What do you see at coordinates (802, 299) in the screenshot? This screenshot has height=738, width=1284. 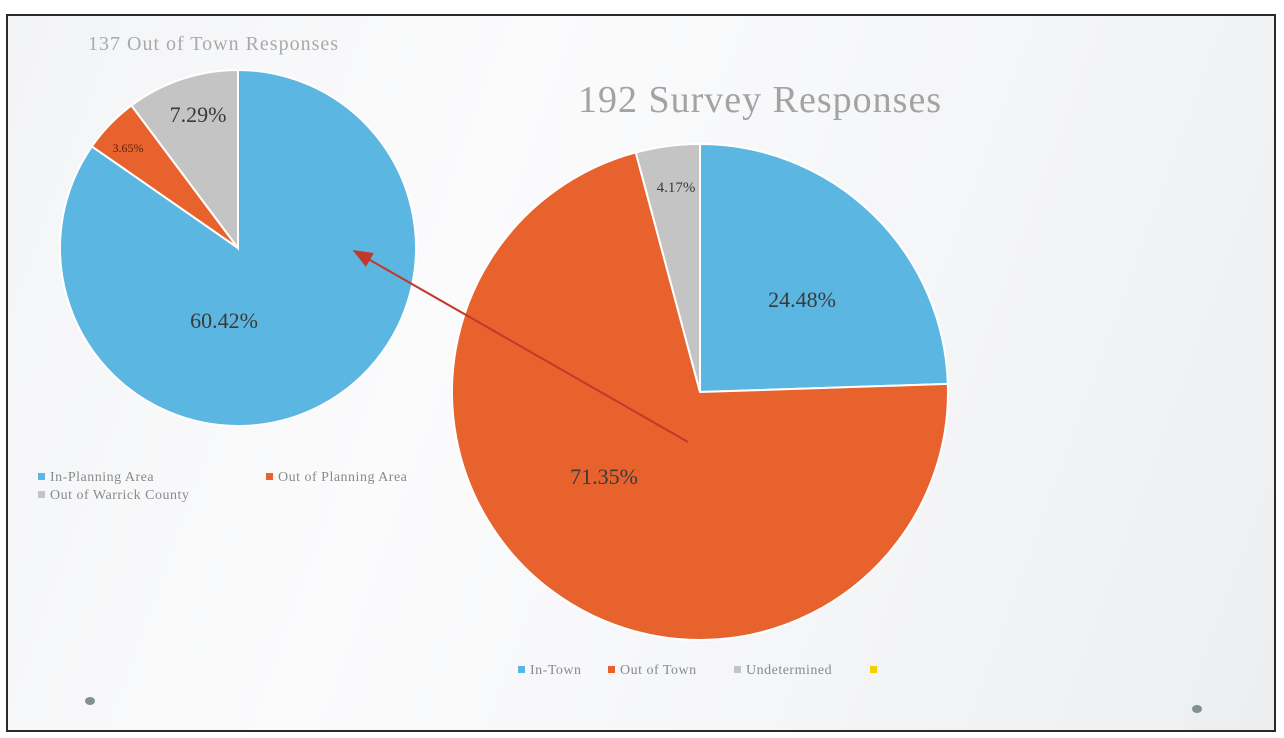 I see `pie-label-in-town: 24.48%` at bounding box center [802, 299].